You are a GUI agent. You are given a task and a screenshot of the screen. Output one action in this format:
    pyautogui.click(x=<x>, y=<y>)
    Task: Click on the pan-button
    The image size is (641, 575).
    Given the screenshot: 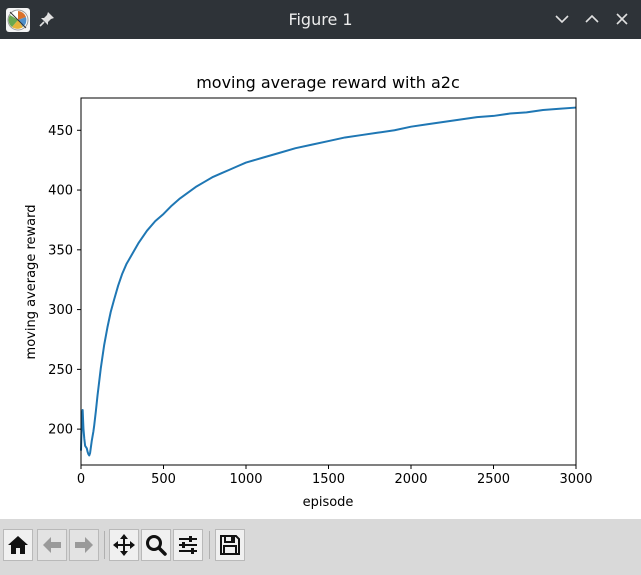 What is the action you would take?
    pyautogui.click(x=124, y=545)
    